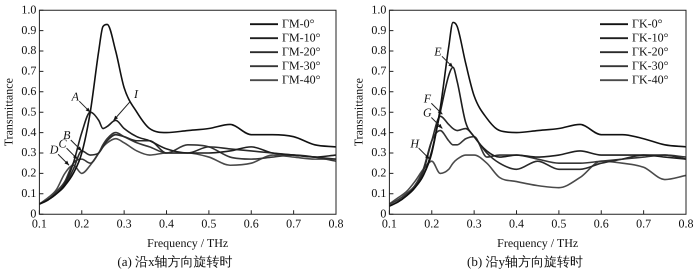 Image resolution: width=700 pixels, height=277 pixels. I want to click on legend-label: ΓM-30°, so click(301, 65).